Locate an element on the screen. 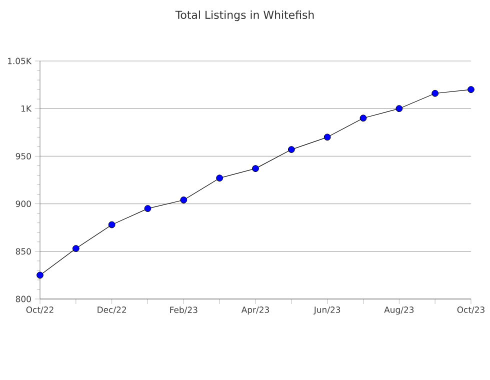  x-tick-label: Oct/22 is located at coordinates (40, 310).